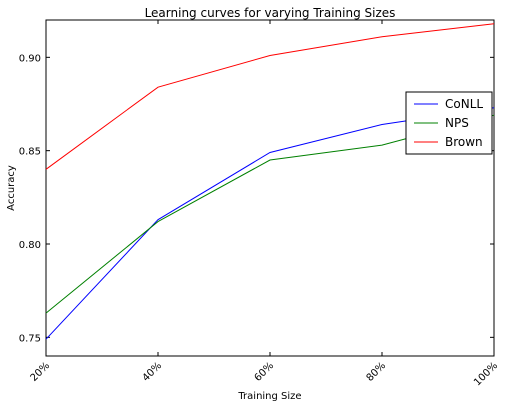  What do you see at coordinates (153, 372) in the screenshot?
I see `x-tick-label: 40%` at bounding box center [153, 372].